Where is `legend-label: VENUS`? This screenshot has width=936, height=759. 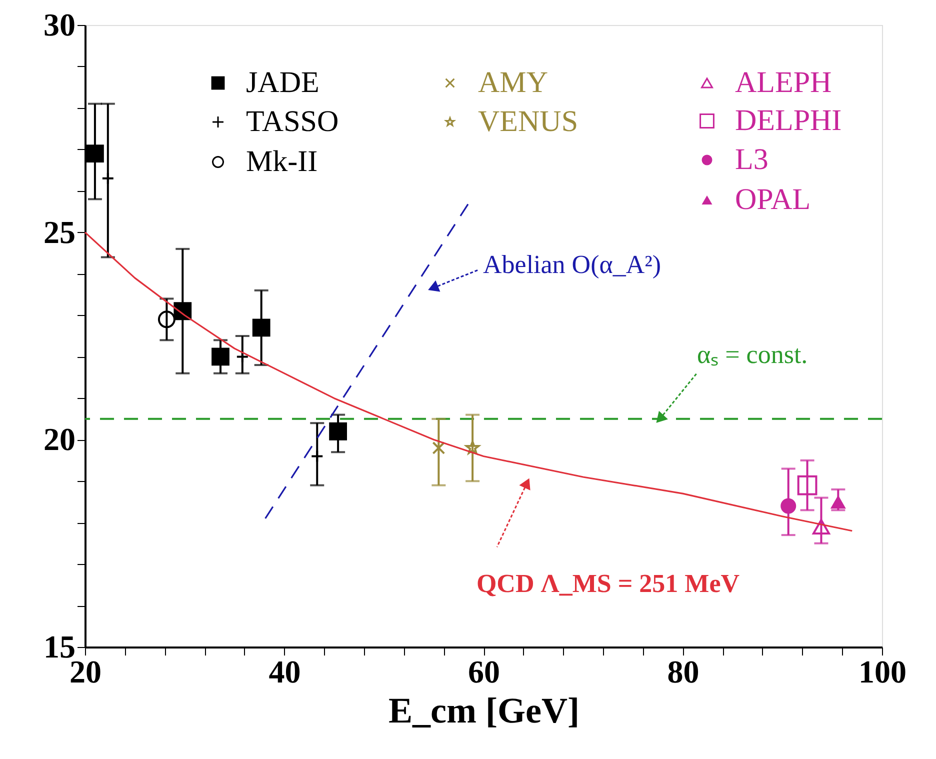 legend-label: VENUS is located at coordinates (528, 121).